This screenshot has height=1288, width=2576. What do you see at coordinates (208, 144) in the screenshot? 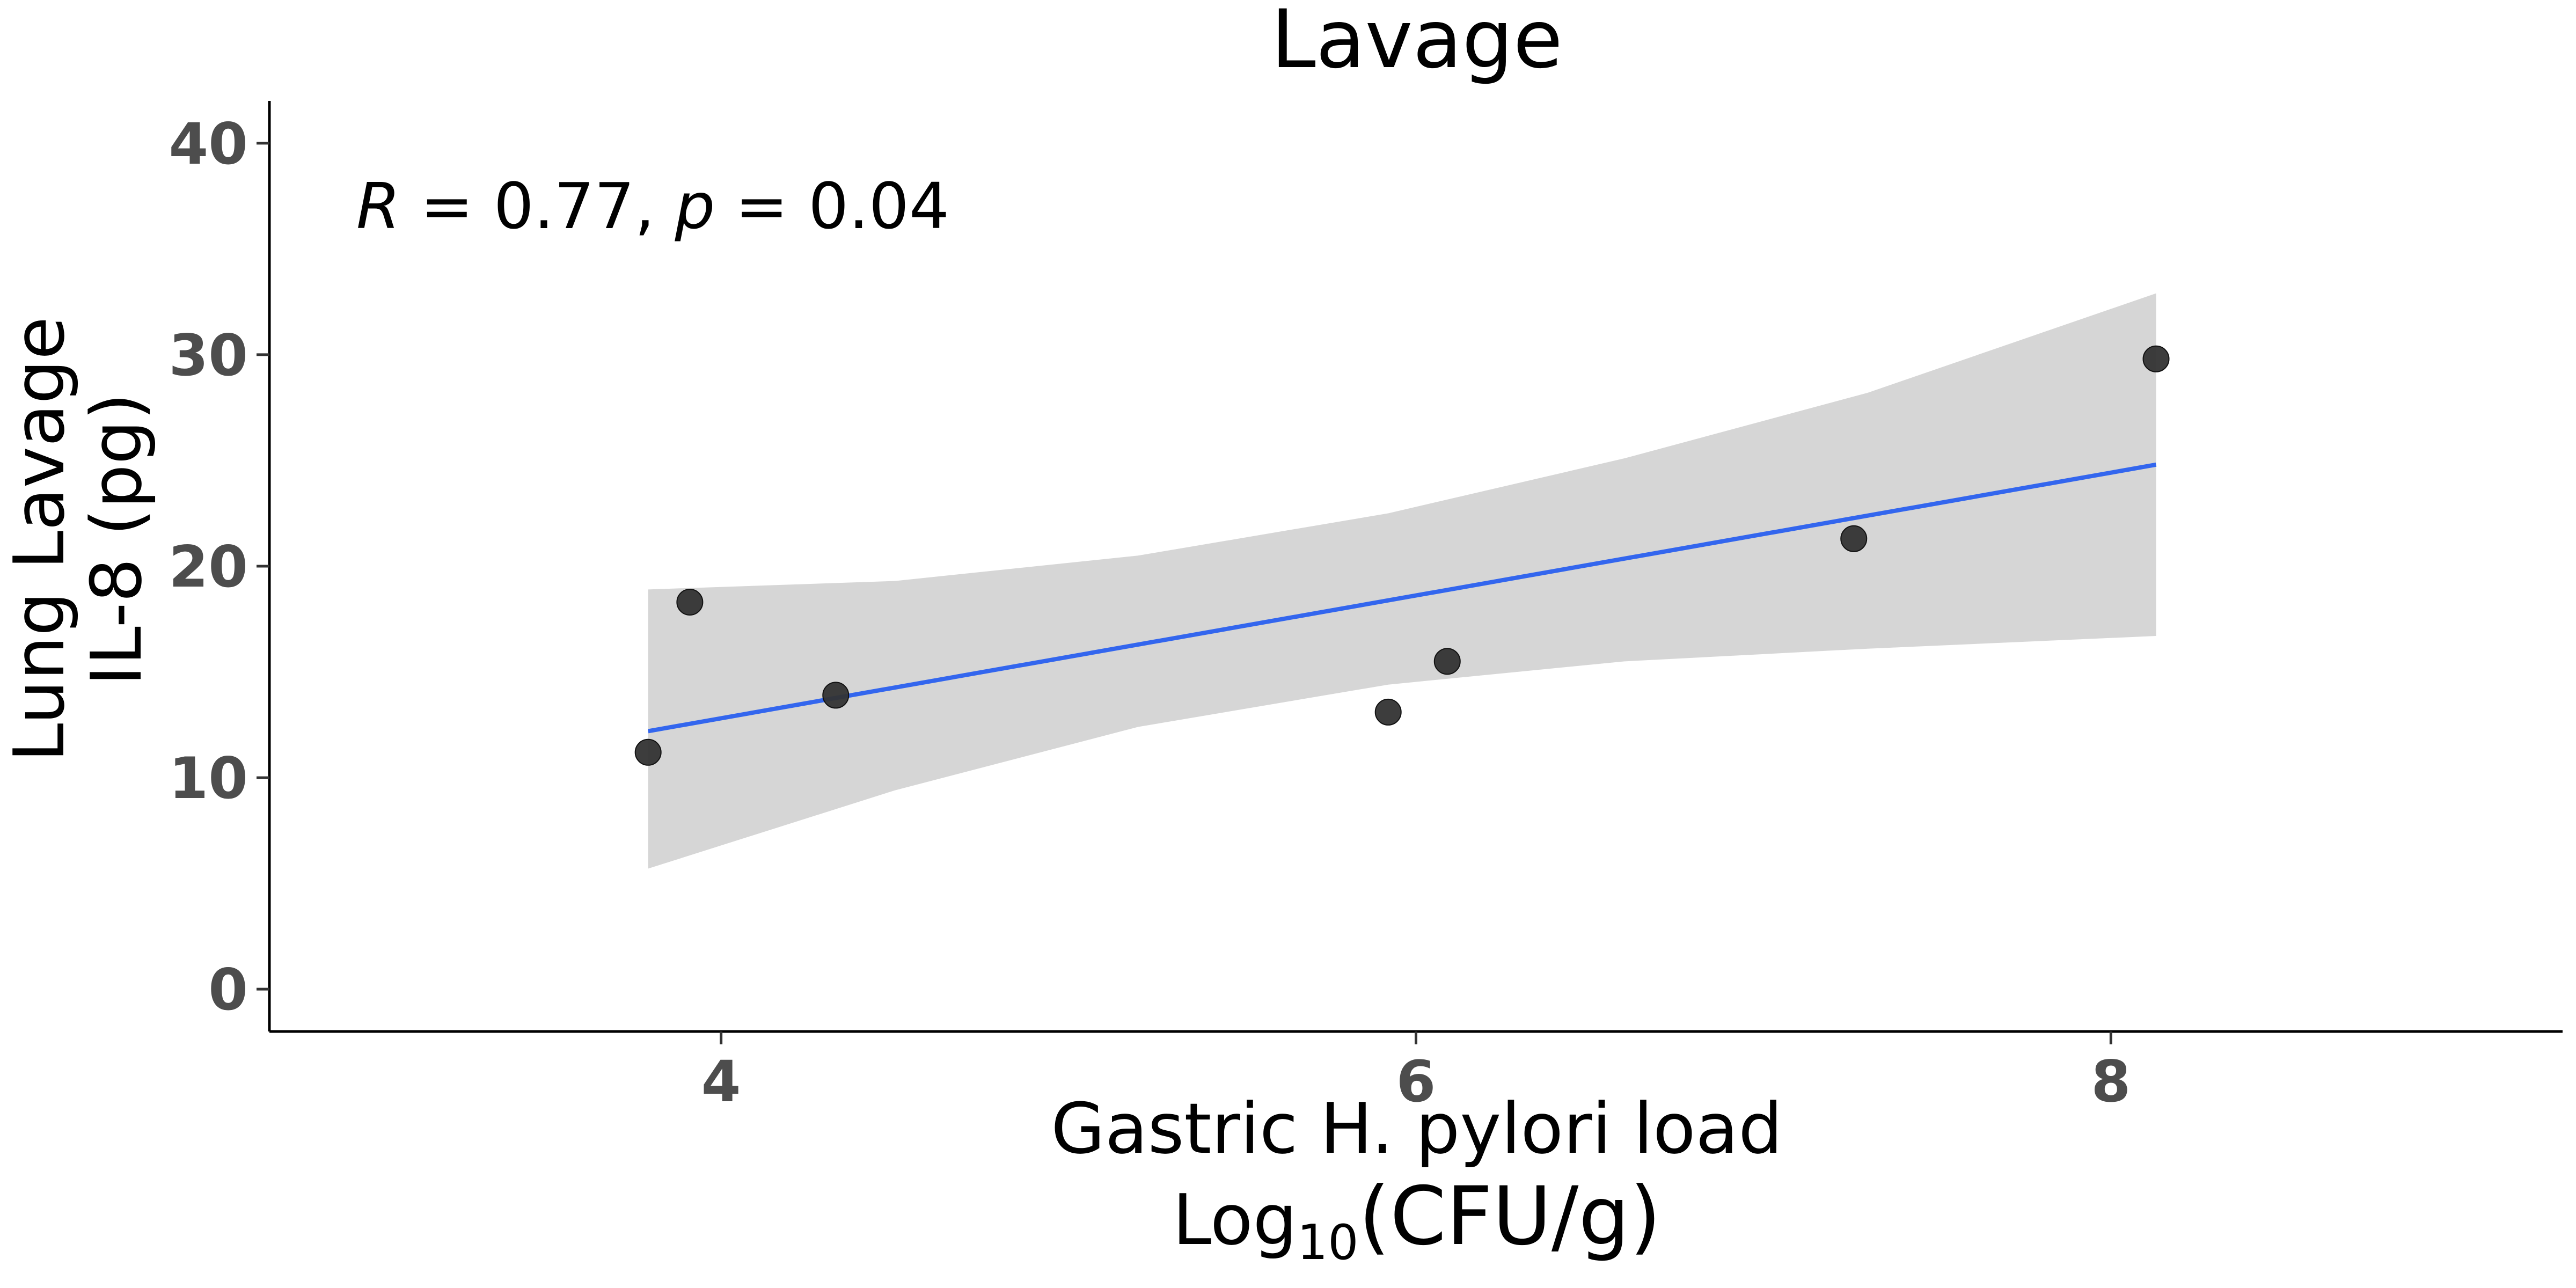
I see `y-tick-label: 40` at bounding box center [208, 144].